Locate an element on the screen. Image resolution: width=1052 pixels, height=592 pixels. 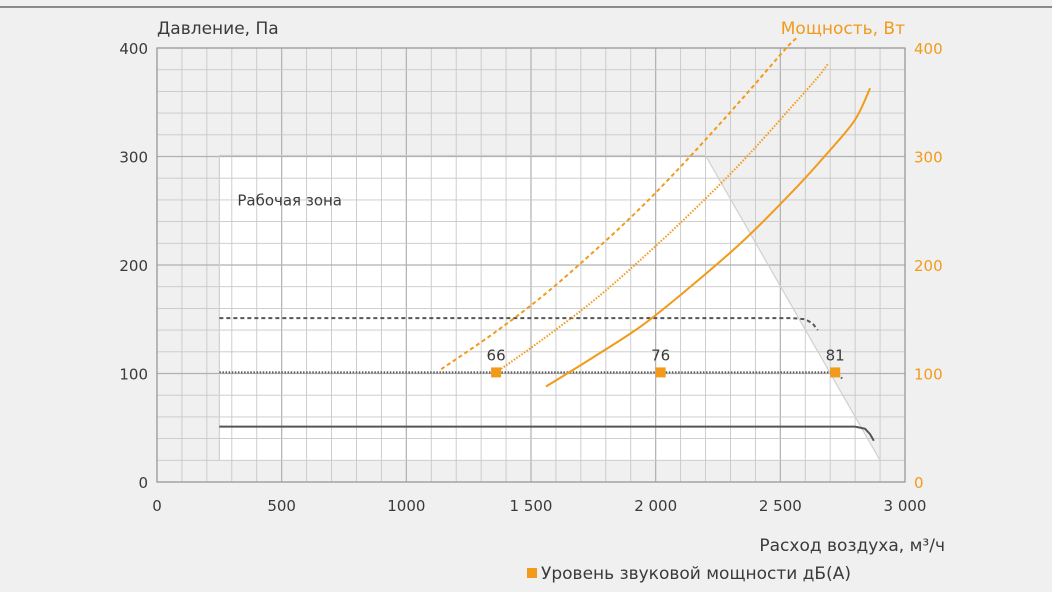
x-axis-title: Расход воздуха, м³/ч is located at coordinates (852, 546).